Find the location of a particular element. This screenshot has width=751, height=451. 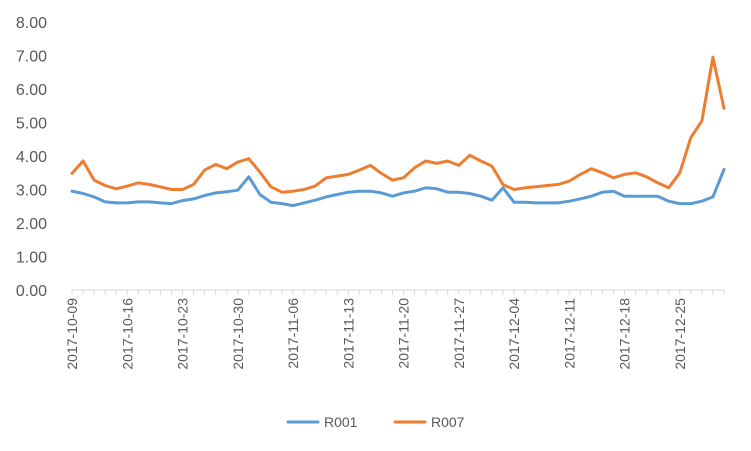

y-tick-label: 1.00 is located at coordinates (31, 258).